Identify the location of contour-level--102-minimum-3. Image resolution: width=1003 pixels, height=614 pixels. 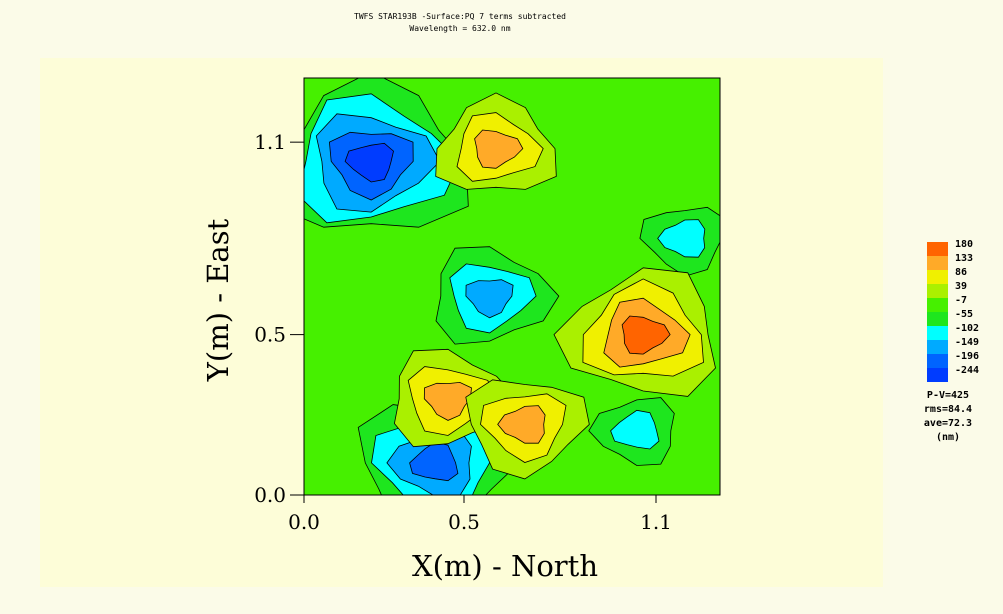
(681, 238).